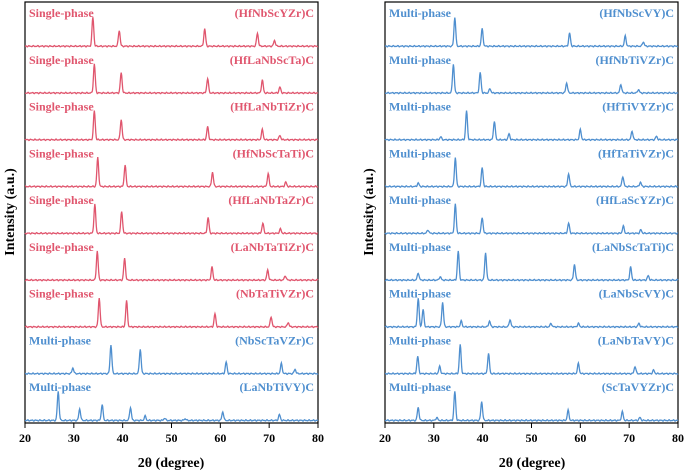 Image resolution: width=685 pixels, height=476 pixels. What do you see at coordinates (638, 107) in the screenshot?
I see `composition-label: (HfTiVYZr)C` at bounding box center [638, 107].